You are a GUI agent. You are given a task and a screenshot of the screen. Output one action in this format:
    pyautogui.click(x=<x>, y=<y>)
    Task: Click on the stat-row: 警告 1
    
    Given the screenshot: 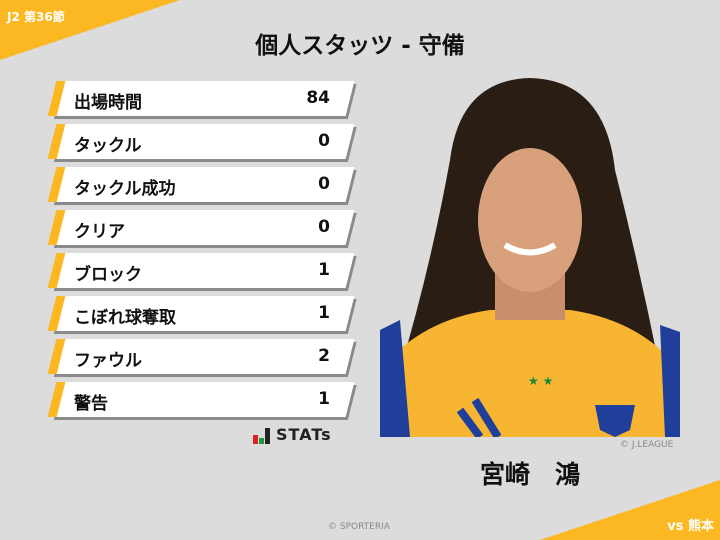 What is the action you would take?
    pyautogui.click(x=201, y=399)
    